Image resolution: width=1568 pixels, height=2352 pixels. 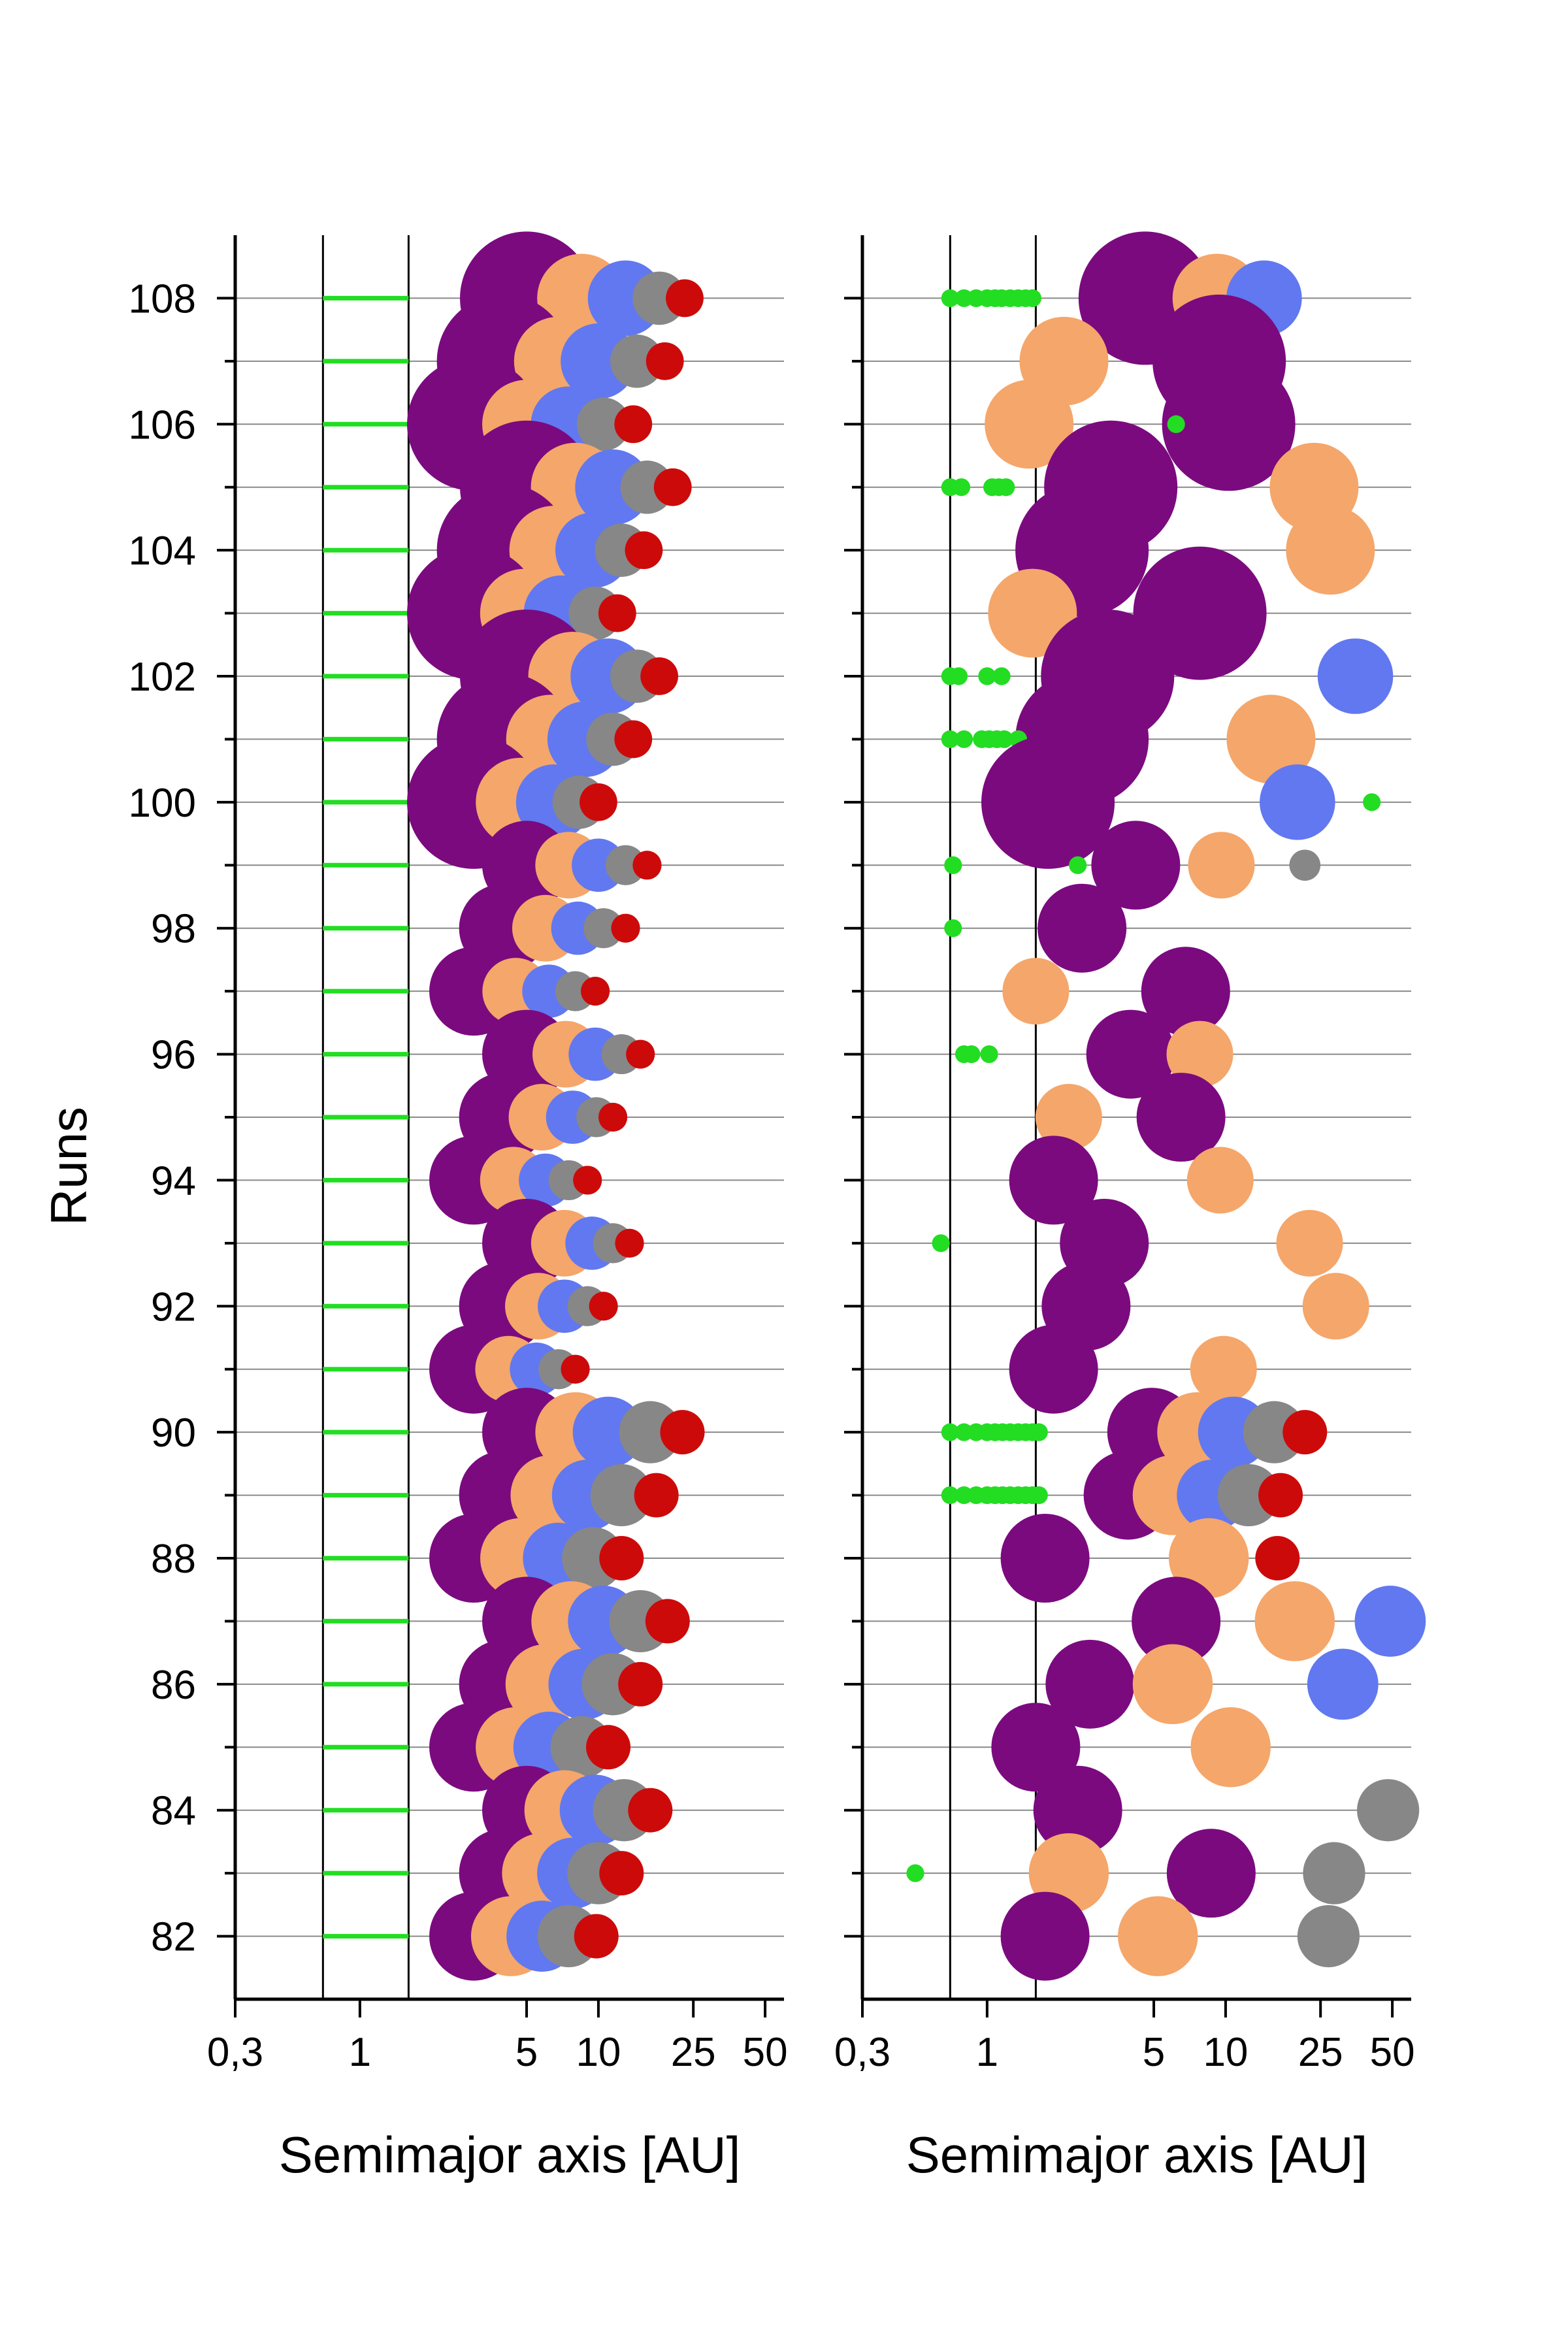 I want to click on left-x-tick-label-25: 25, so click(x=693, y=2052).